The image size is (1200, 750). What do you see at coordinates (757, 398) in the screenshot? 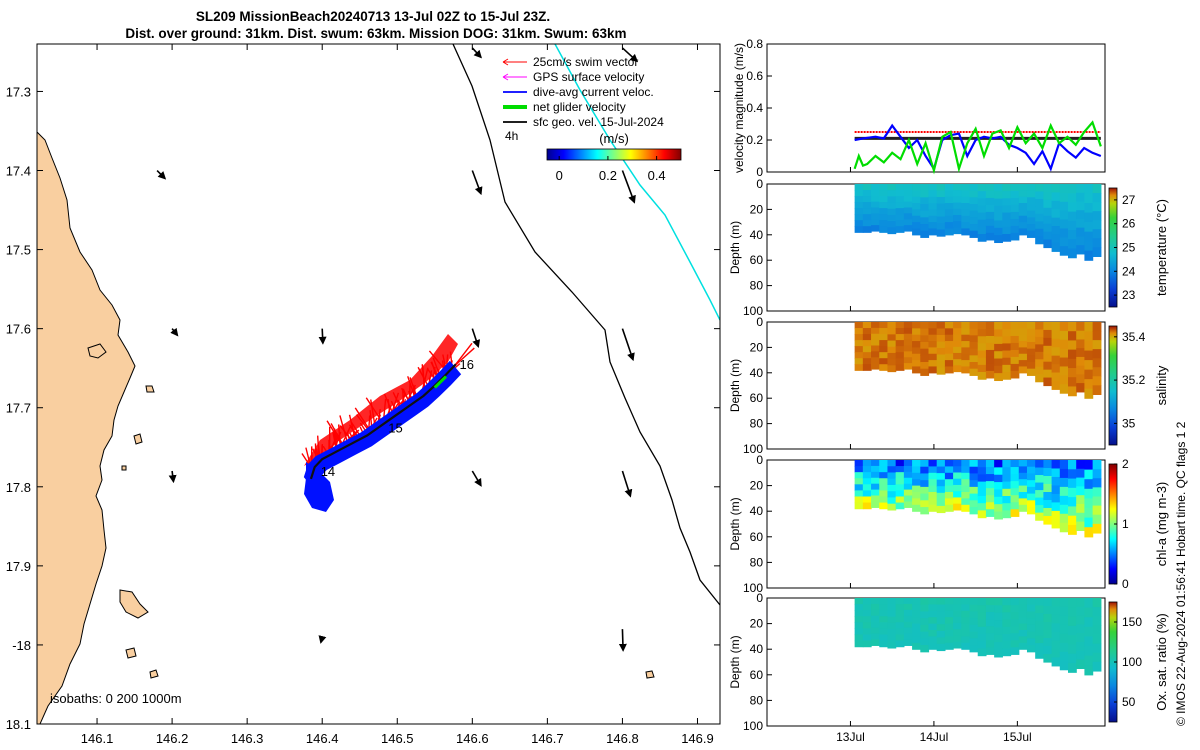
I see `y-tick-label: 60` at bounding box center [757, 398].